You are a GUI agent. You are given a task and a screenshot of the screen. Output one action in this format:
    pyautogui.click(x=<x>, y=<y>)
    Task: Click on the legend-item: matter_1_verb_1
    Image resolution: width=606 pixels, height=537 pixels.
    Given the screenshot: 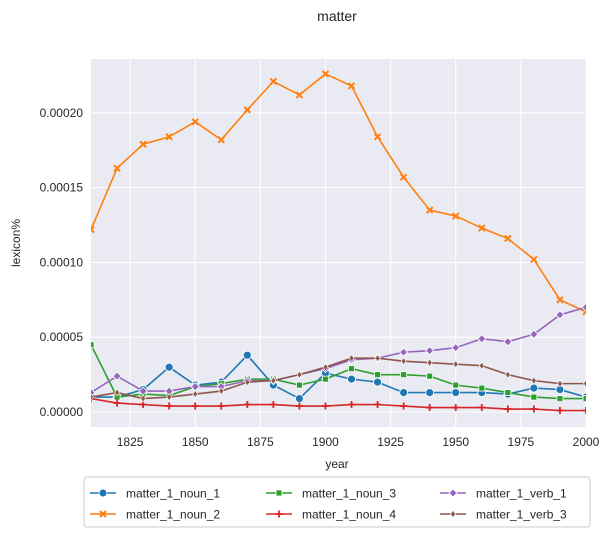 What is the action you would take?
    pyautogui.click(x=503, y=494)
    